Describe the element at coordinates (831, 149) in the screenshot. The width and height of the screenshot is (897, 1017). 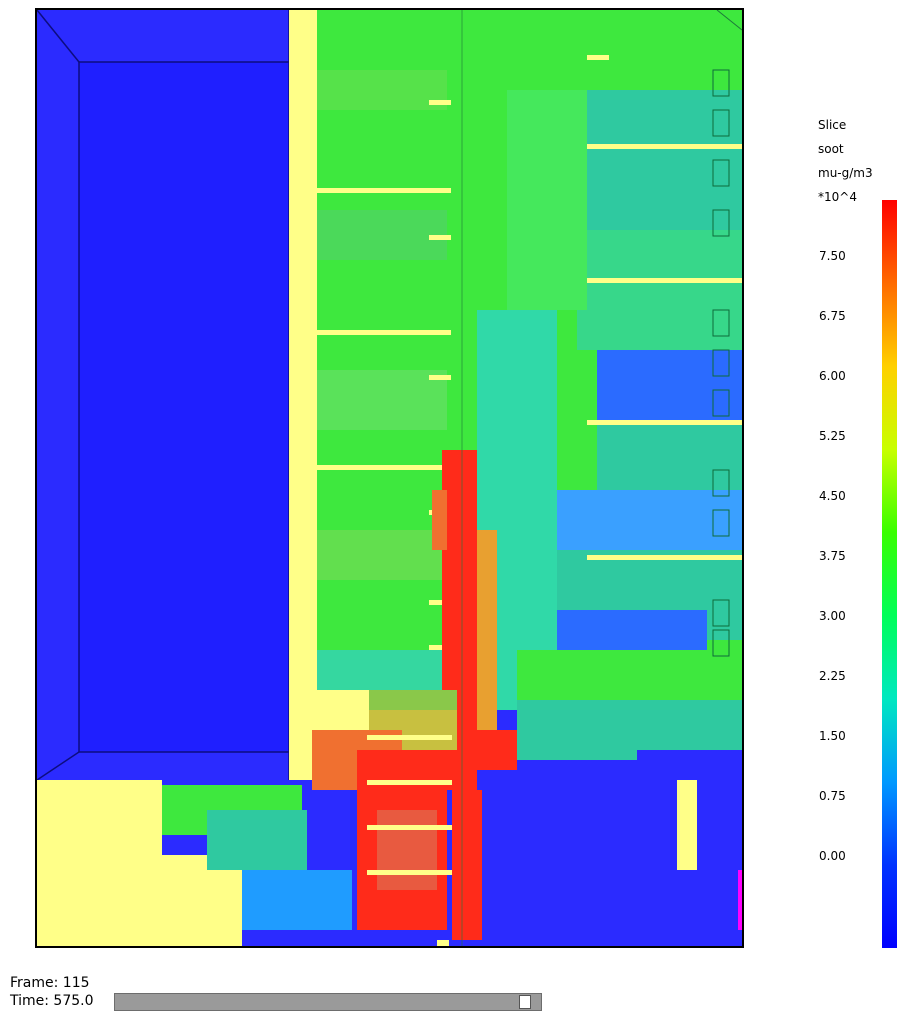
I see `colorbar-header-line: soot` at that location.